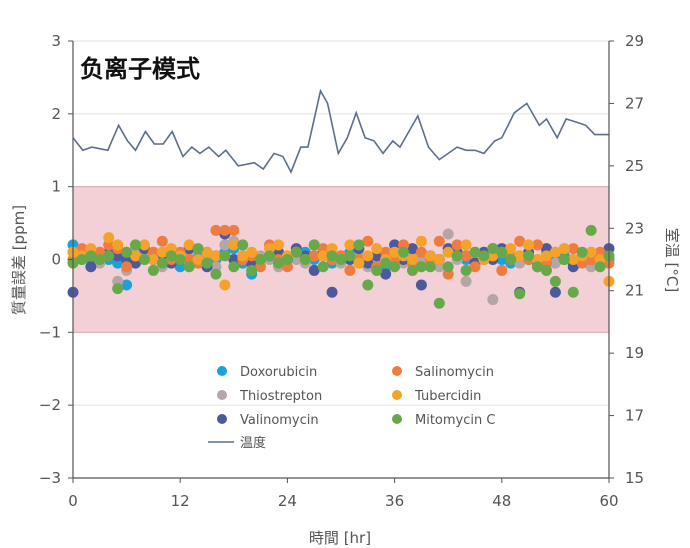 This screenshot has height=548, width=690. Describe the element at coordinates (278, 372) in the screenshot. I see `legend-label: Doxorubicin` at that location.